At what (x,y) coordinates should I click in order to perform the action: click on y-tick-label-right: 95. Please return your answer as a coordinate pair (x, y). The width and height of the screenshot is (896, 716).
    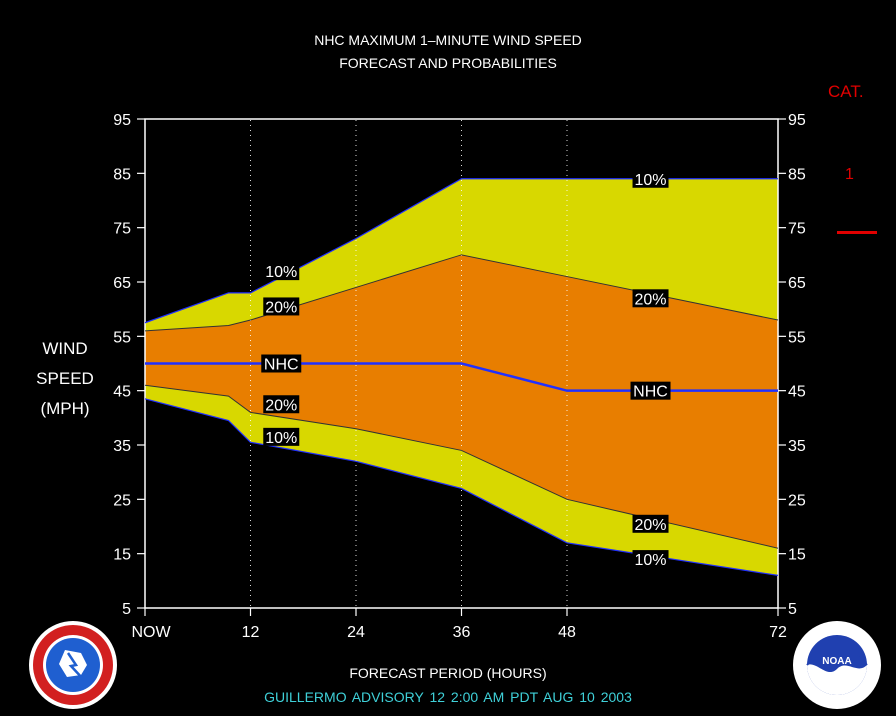
    Looking at the image, I should click on (797, 120).